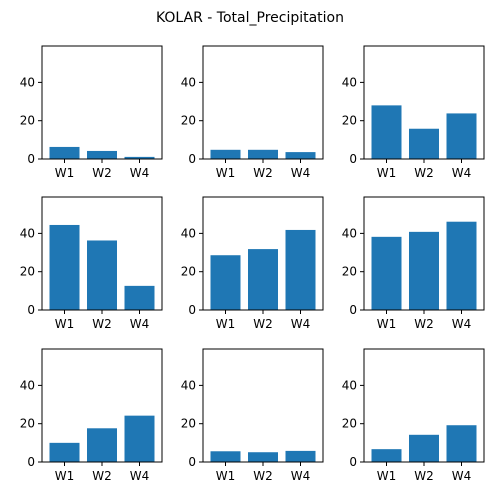 This screenshot has width=500, height=500. I want to click on subplot-4: W1 W2 W4 0 20 40, so click(91, 263).